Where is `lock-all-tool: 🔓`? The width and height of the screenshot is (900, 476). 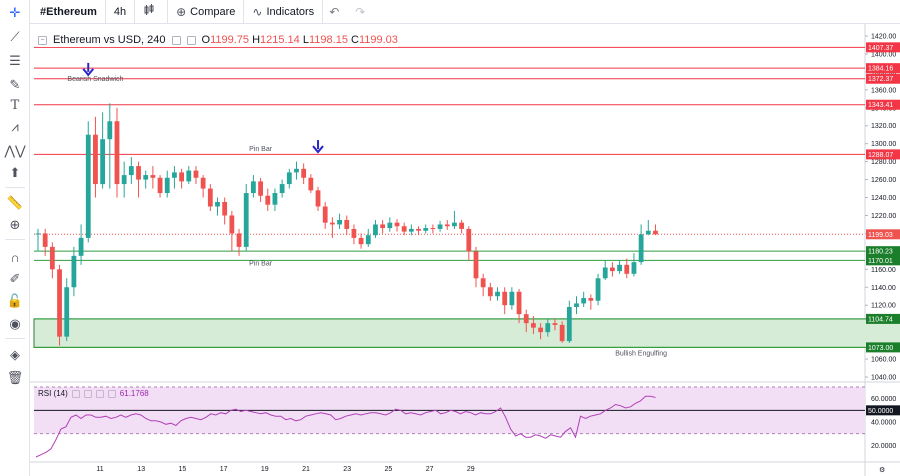 lock-all-tool: 🔓 is located at coordinates (15, 301).